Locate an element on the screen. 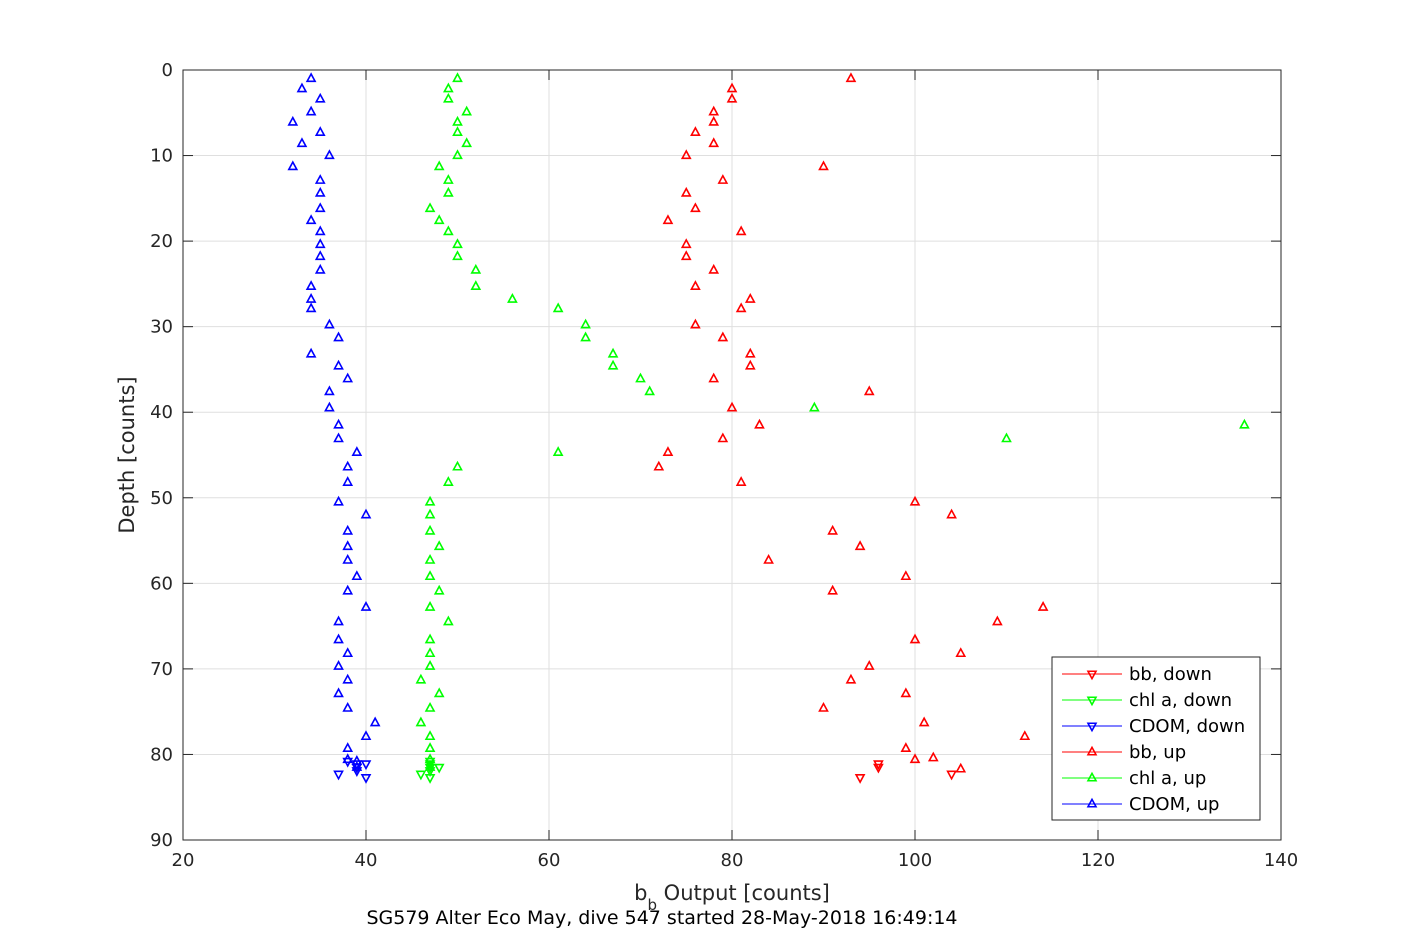 The width and height of the screenshot is (1417, 945). x-axis-label-main: b is located at coordinates (640, 893).